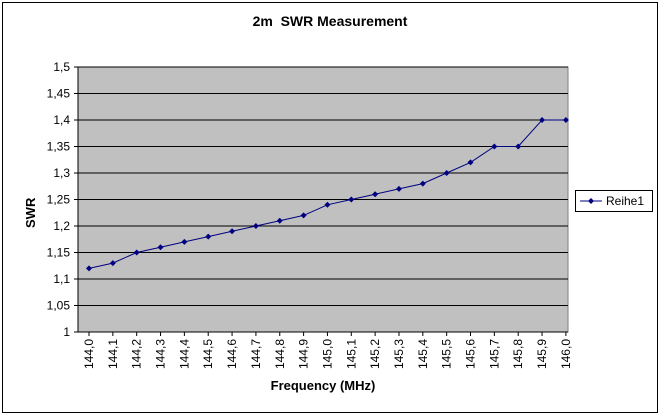 The height and width of the screenshot is (417, 662). Describe the element at coordinates (137, 354) in the screenshot. I see `x-tick-label: 144,2` at that location.